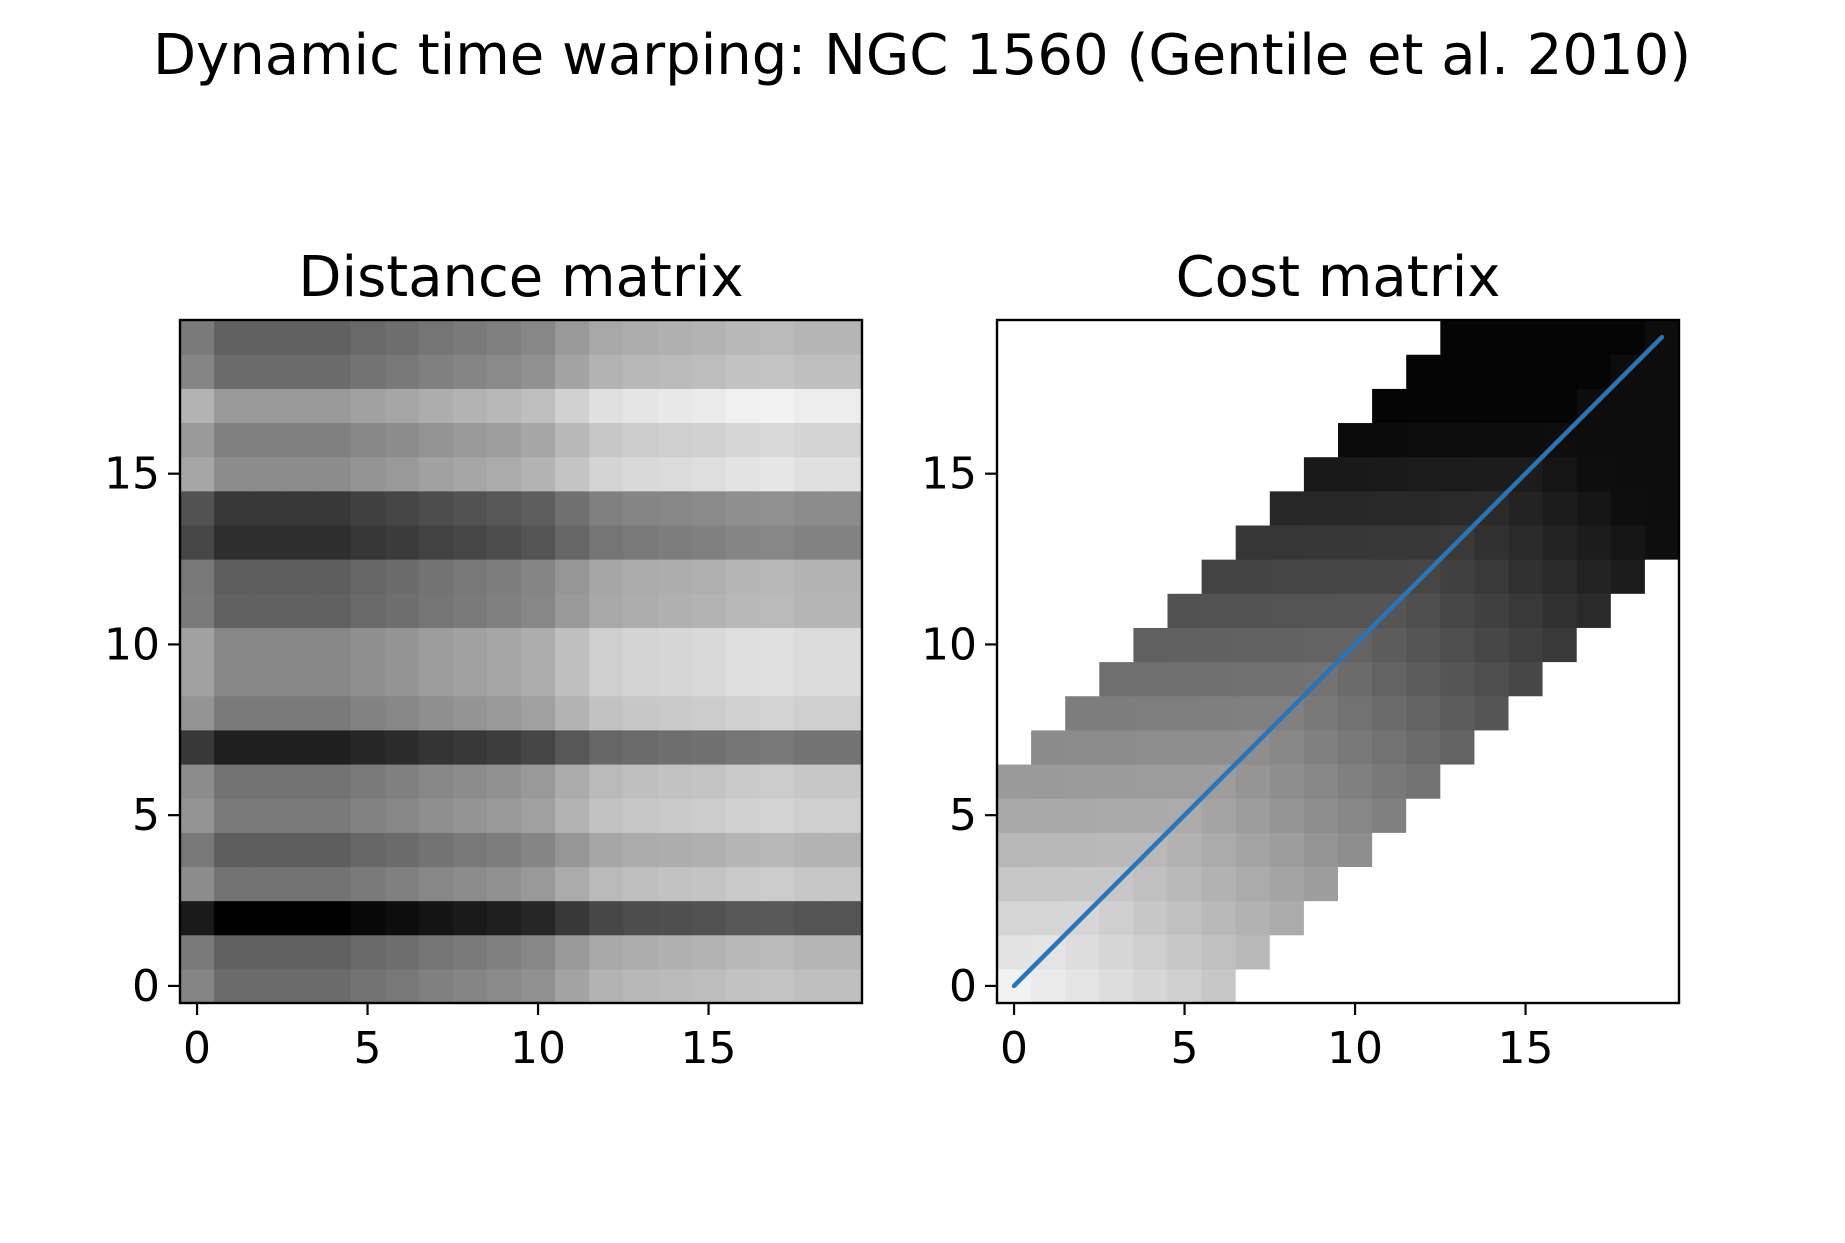  What do you see at coordinates (368, 337) in the screenshot?
I see `distance-cell-r19-c5` at bounding box center [368, 337].